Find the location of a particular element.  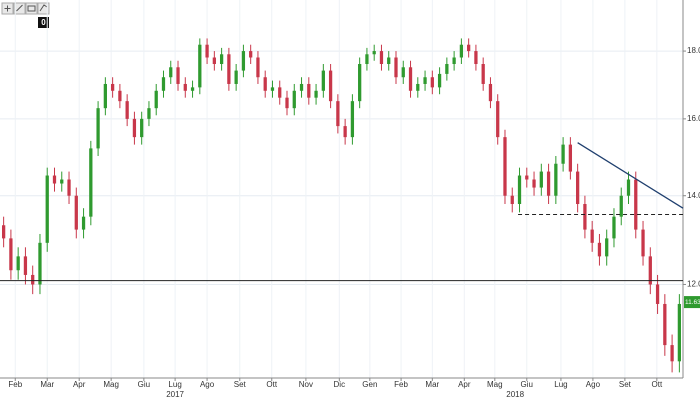

x-tick-label: Dic is located at coordinates (340, 384).